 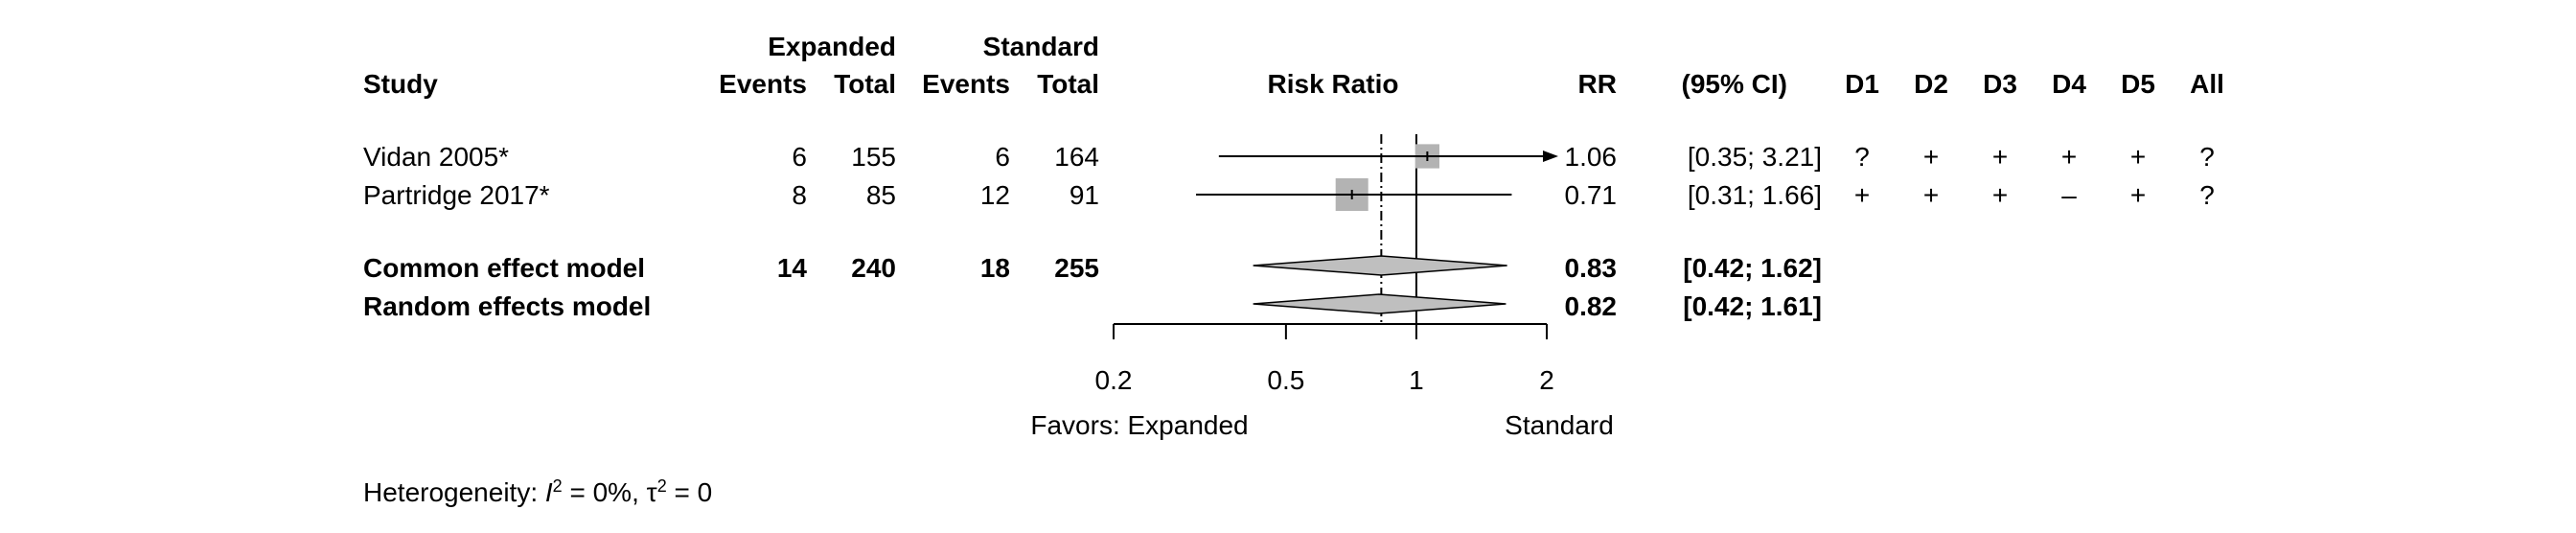 I want to click on ci-value: [0.42; 1.61], so click(x=1752, y=306).